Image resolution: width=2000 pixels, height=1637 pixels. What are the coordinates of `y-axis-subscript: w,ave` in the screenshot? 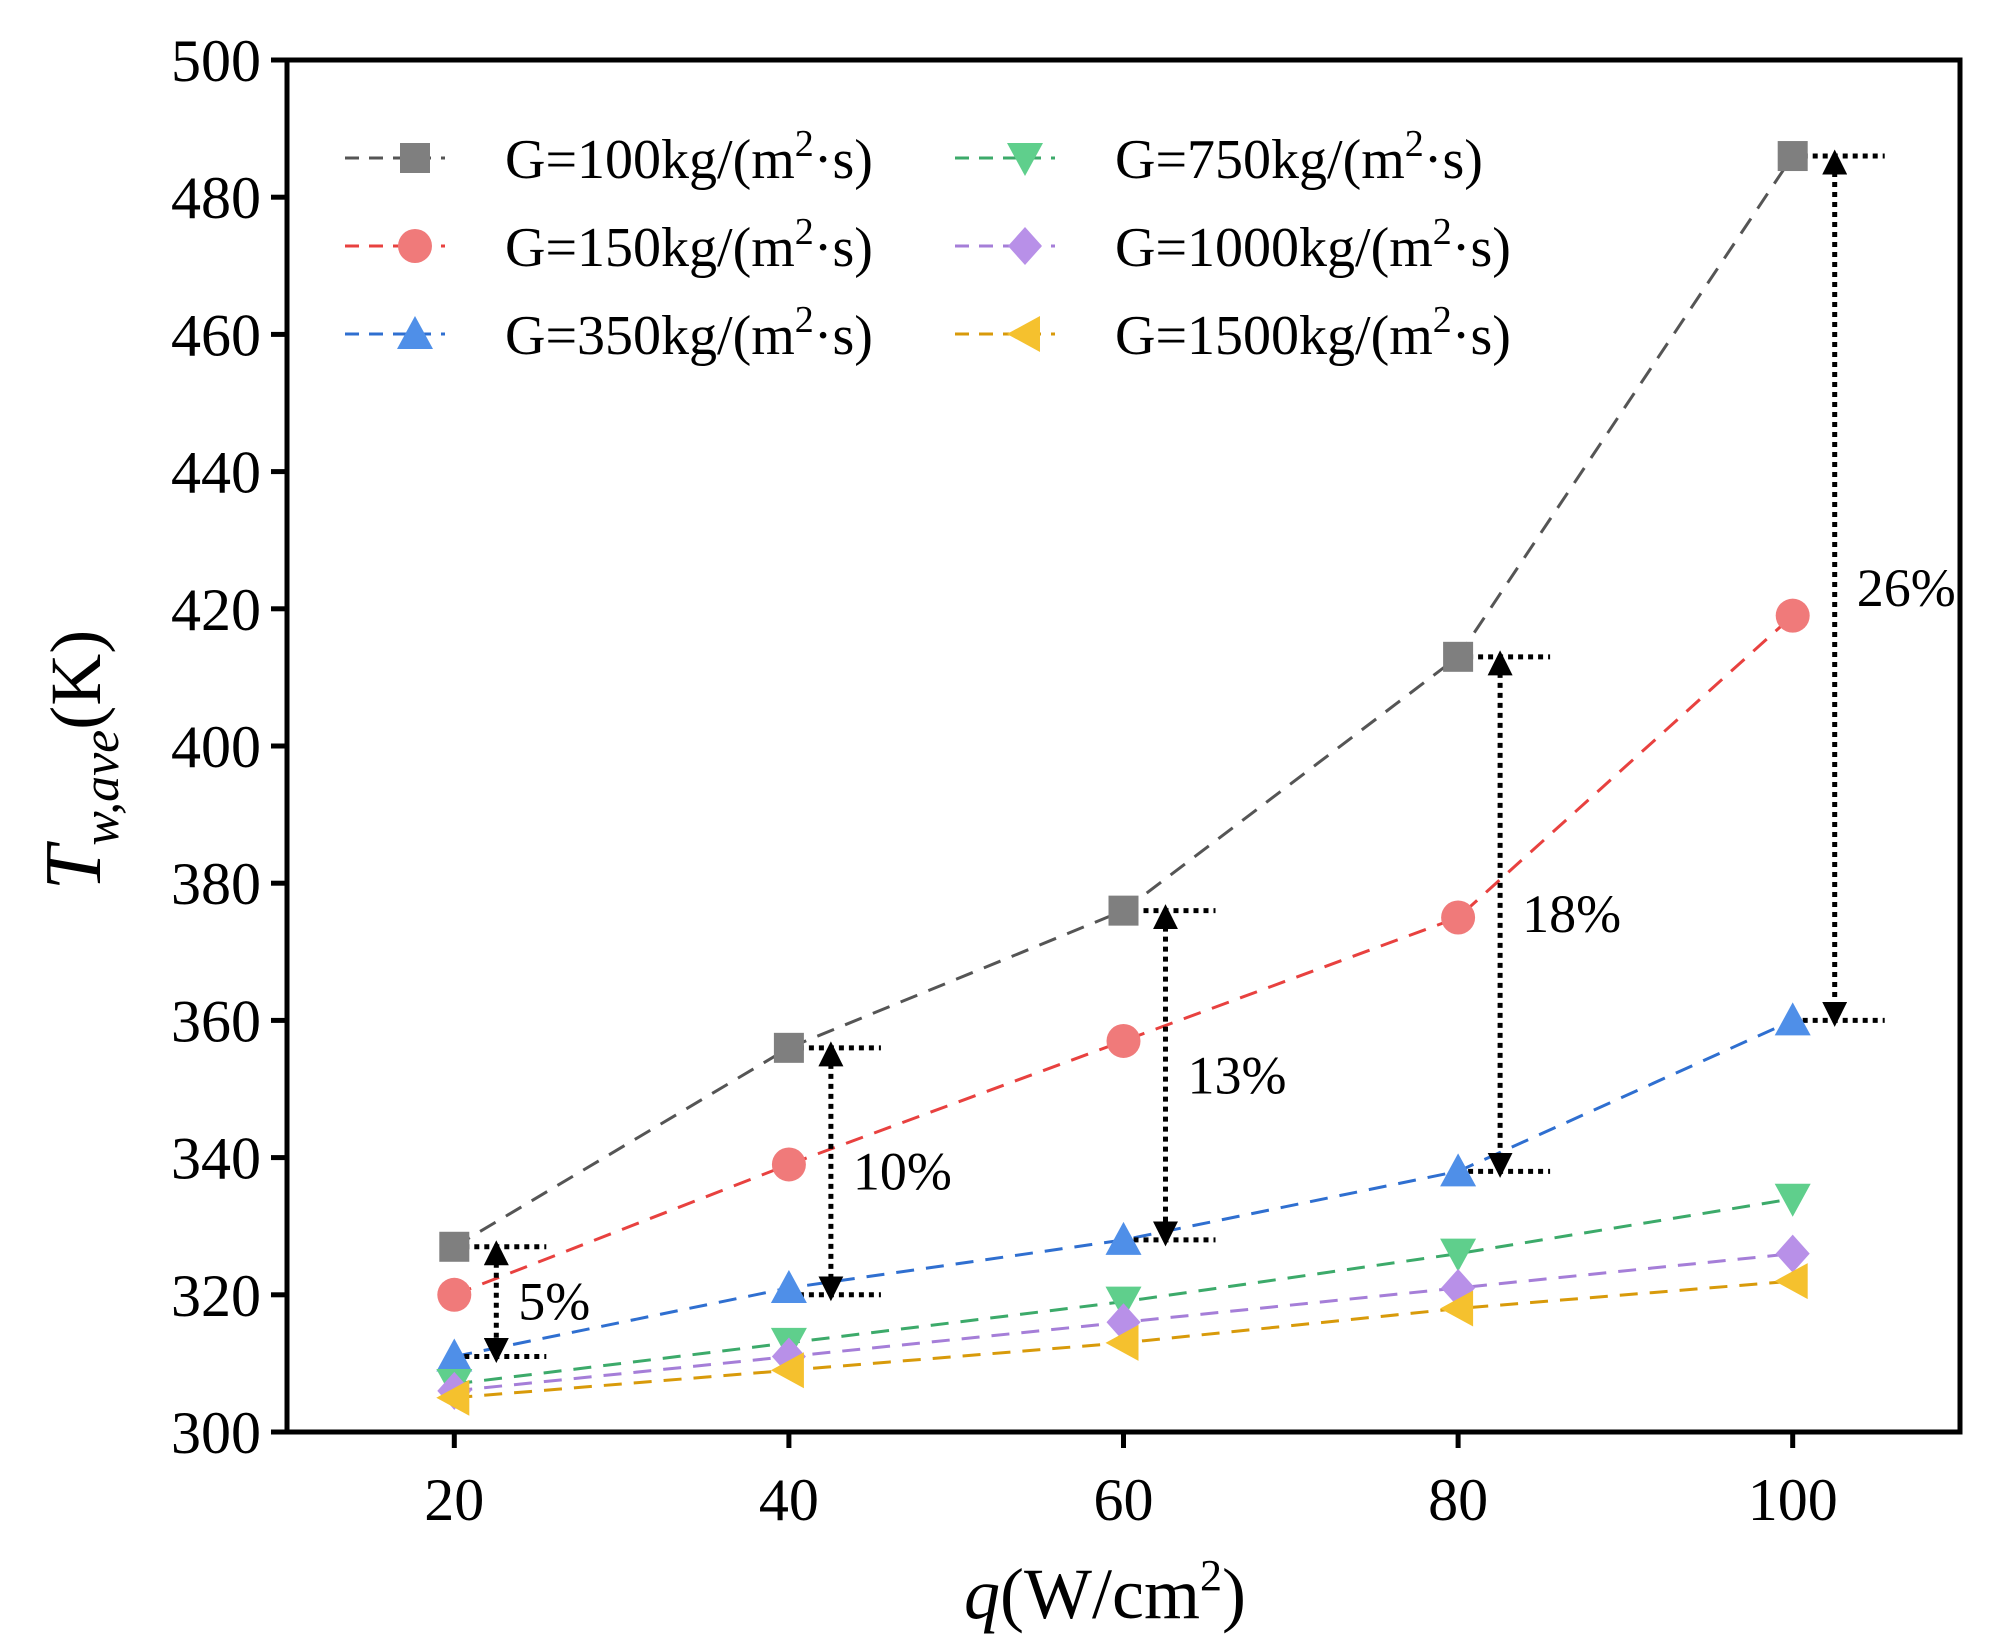 It's located at (101, 788).